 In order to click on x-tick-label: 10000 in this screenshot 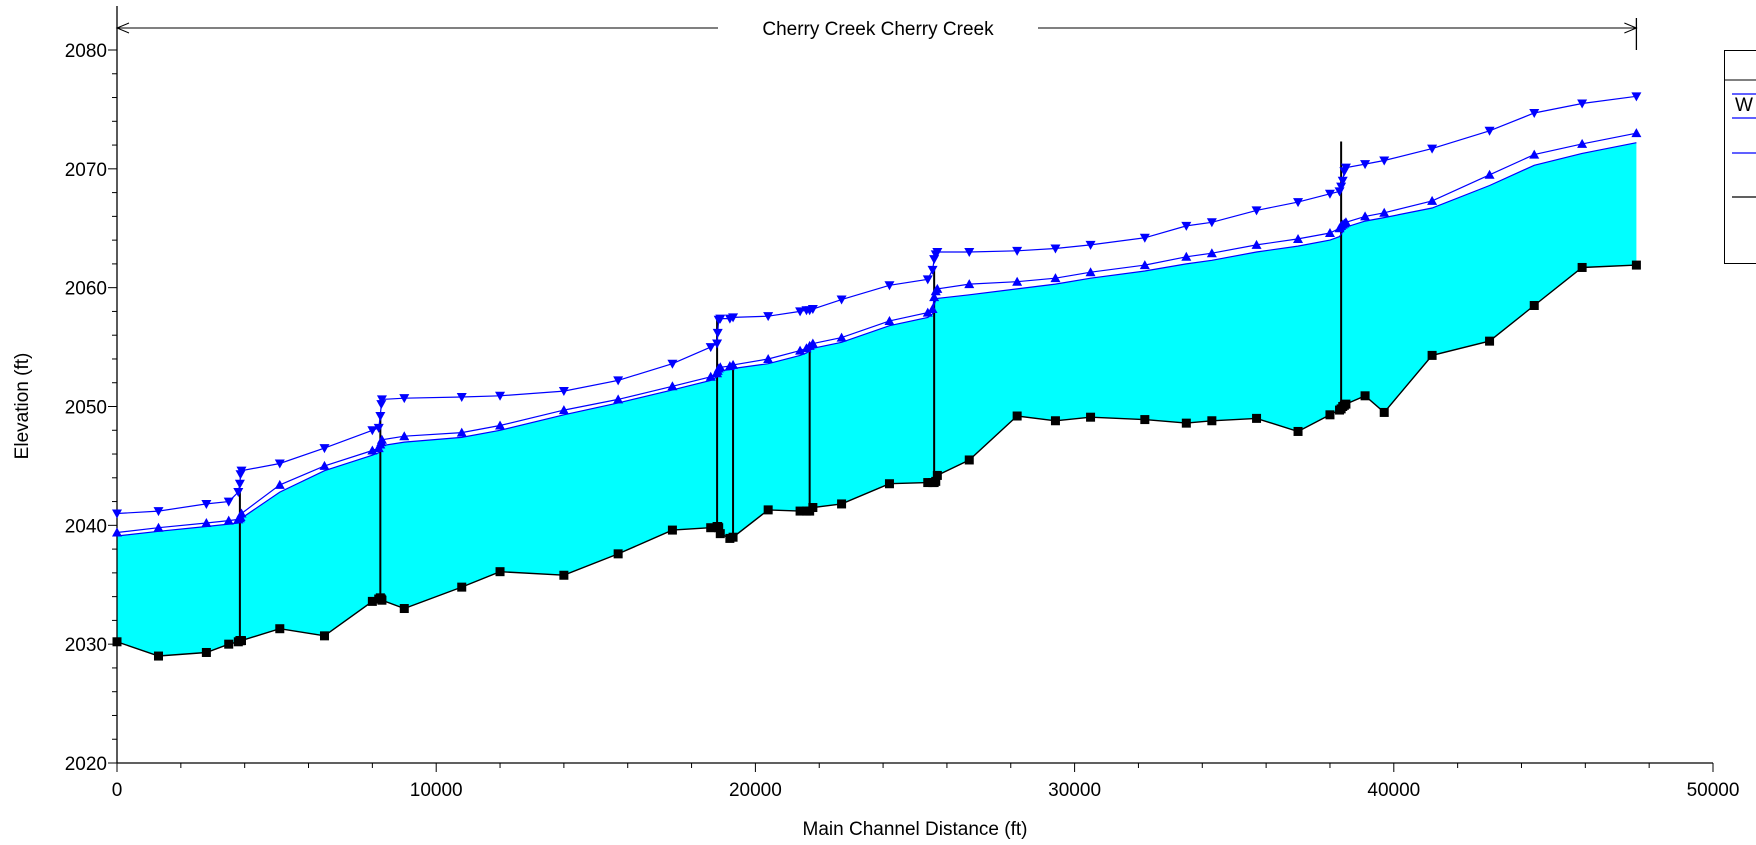, I will do `click(436, 790)`.